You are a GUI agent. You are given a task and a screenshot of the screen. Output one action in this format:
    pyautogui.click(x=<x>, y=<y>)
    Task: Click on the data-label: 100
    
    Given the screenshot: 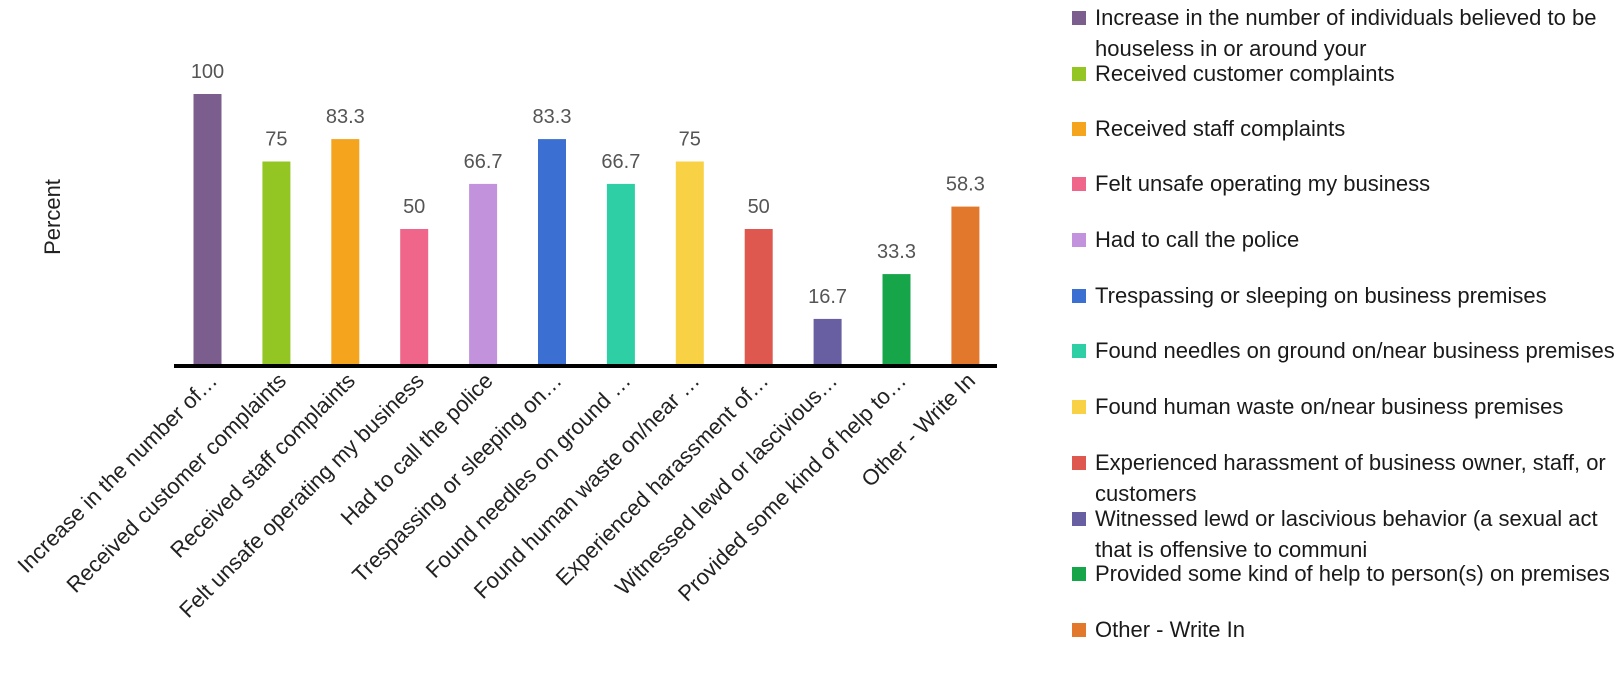 What is the action you would take?
    pyautogui.click(x=207, y=72)
    